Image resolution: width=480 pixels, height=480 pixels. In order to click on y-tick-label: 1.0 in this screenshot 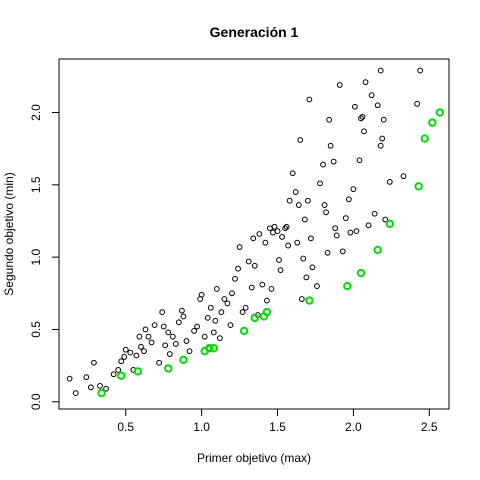, I will do `click(36, 256)`.